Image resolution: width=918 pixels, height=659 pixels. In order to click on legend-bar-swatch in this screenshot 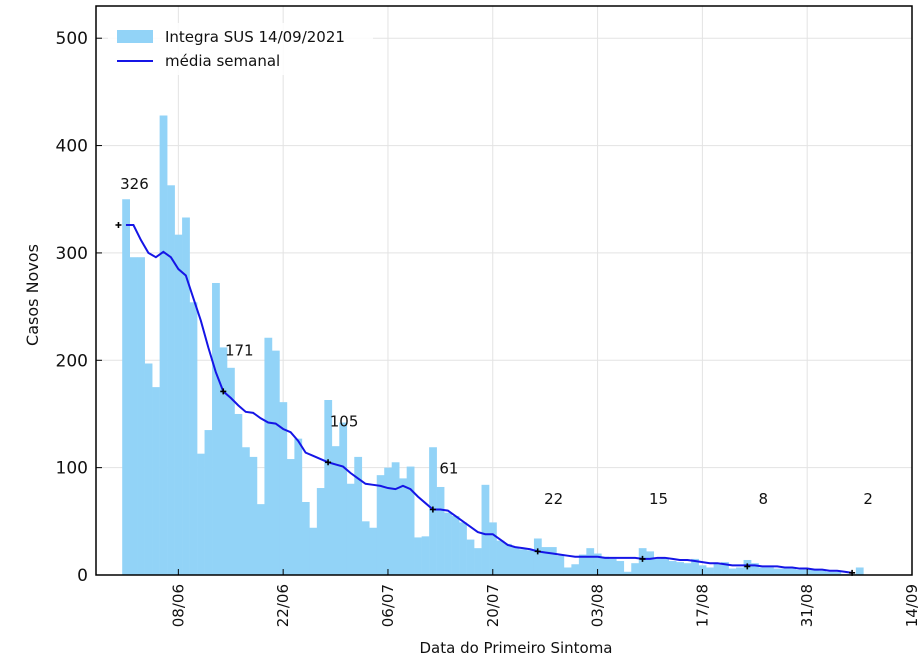, I will do `click(135, 36)`.